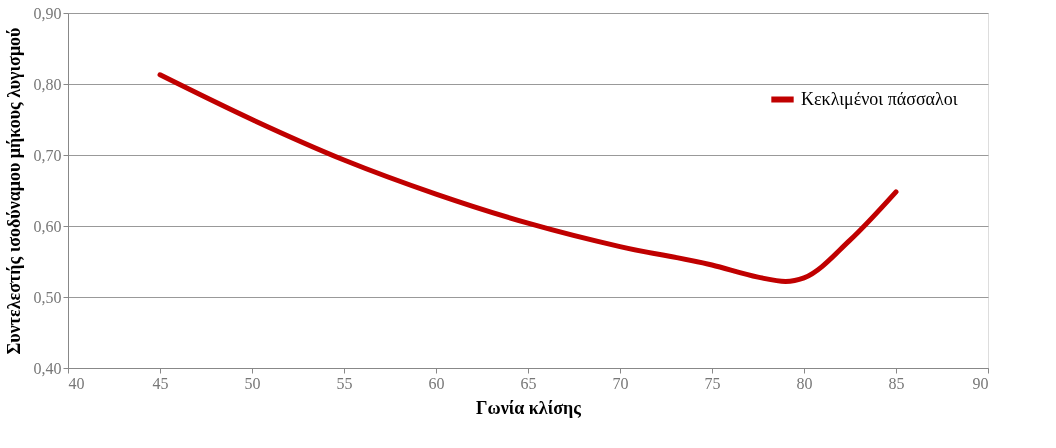 This screenshot has width=1056, height=448. What do you see at coordinates (879, 98) in the screenshot?
I see `legend-label: Κεκλιμένοι πάσσαλοι` at bounding box center [879, 98].